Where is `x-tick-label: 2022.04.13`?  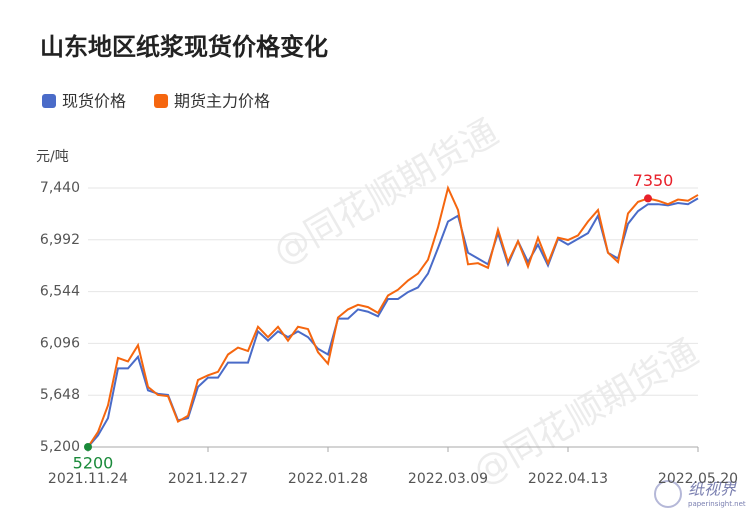
x-tick-label: 2022.04.13 is located at coordinates (568, 479).